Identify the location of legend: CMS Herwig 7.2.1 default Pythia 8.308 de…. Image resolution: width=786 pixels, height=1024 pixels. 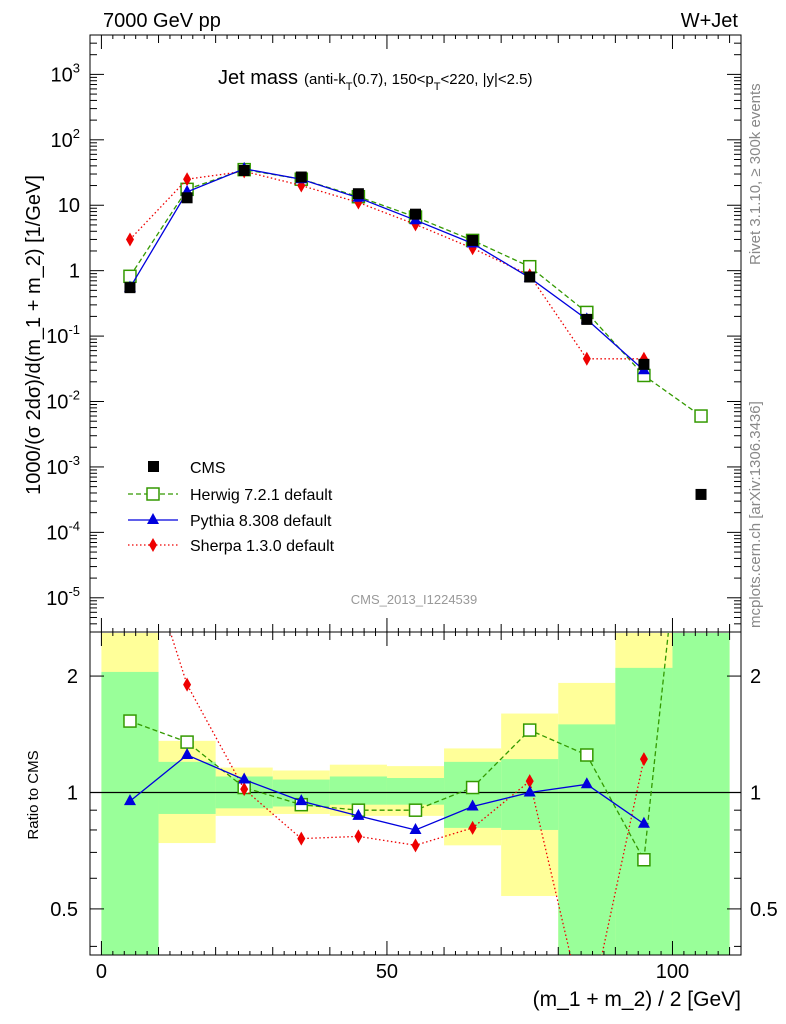
(231, 507).